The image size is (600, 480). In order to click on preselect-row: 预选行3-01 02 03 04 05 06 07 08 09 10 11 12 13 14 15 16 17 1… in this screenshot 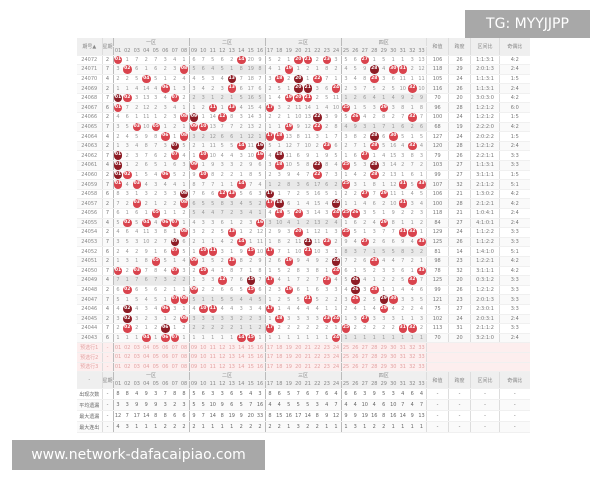, I will do `click(303, 367)`.